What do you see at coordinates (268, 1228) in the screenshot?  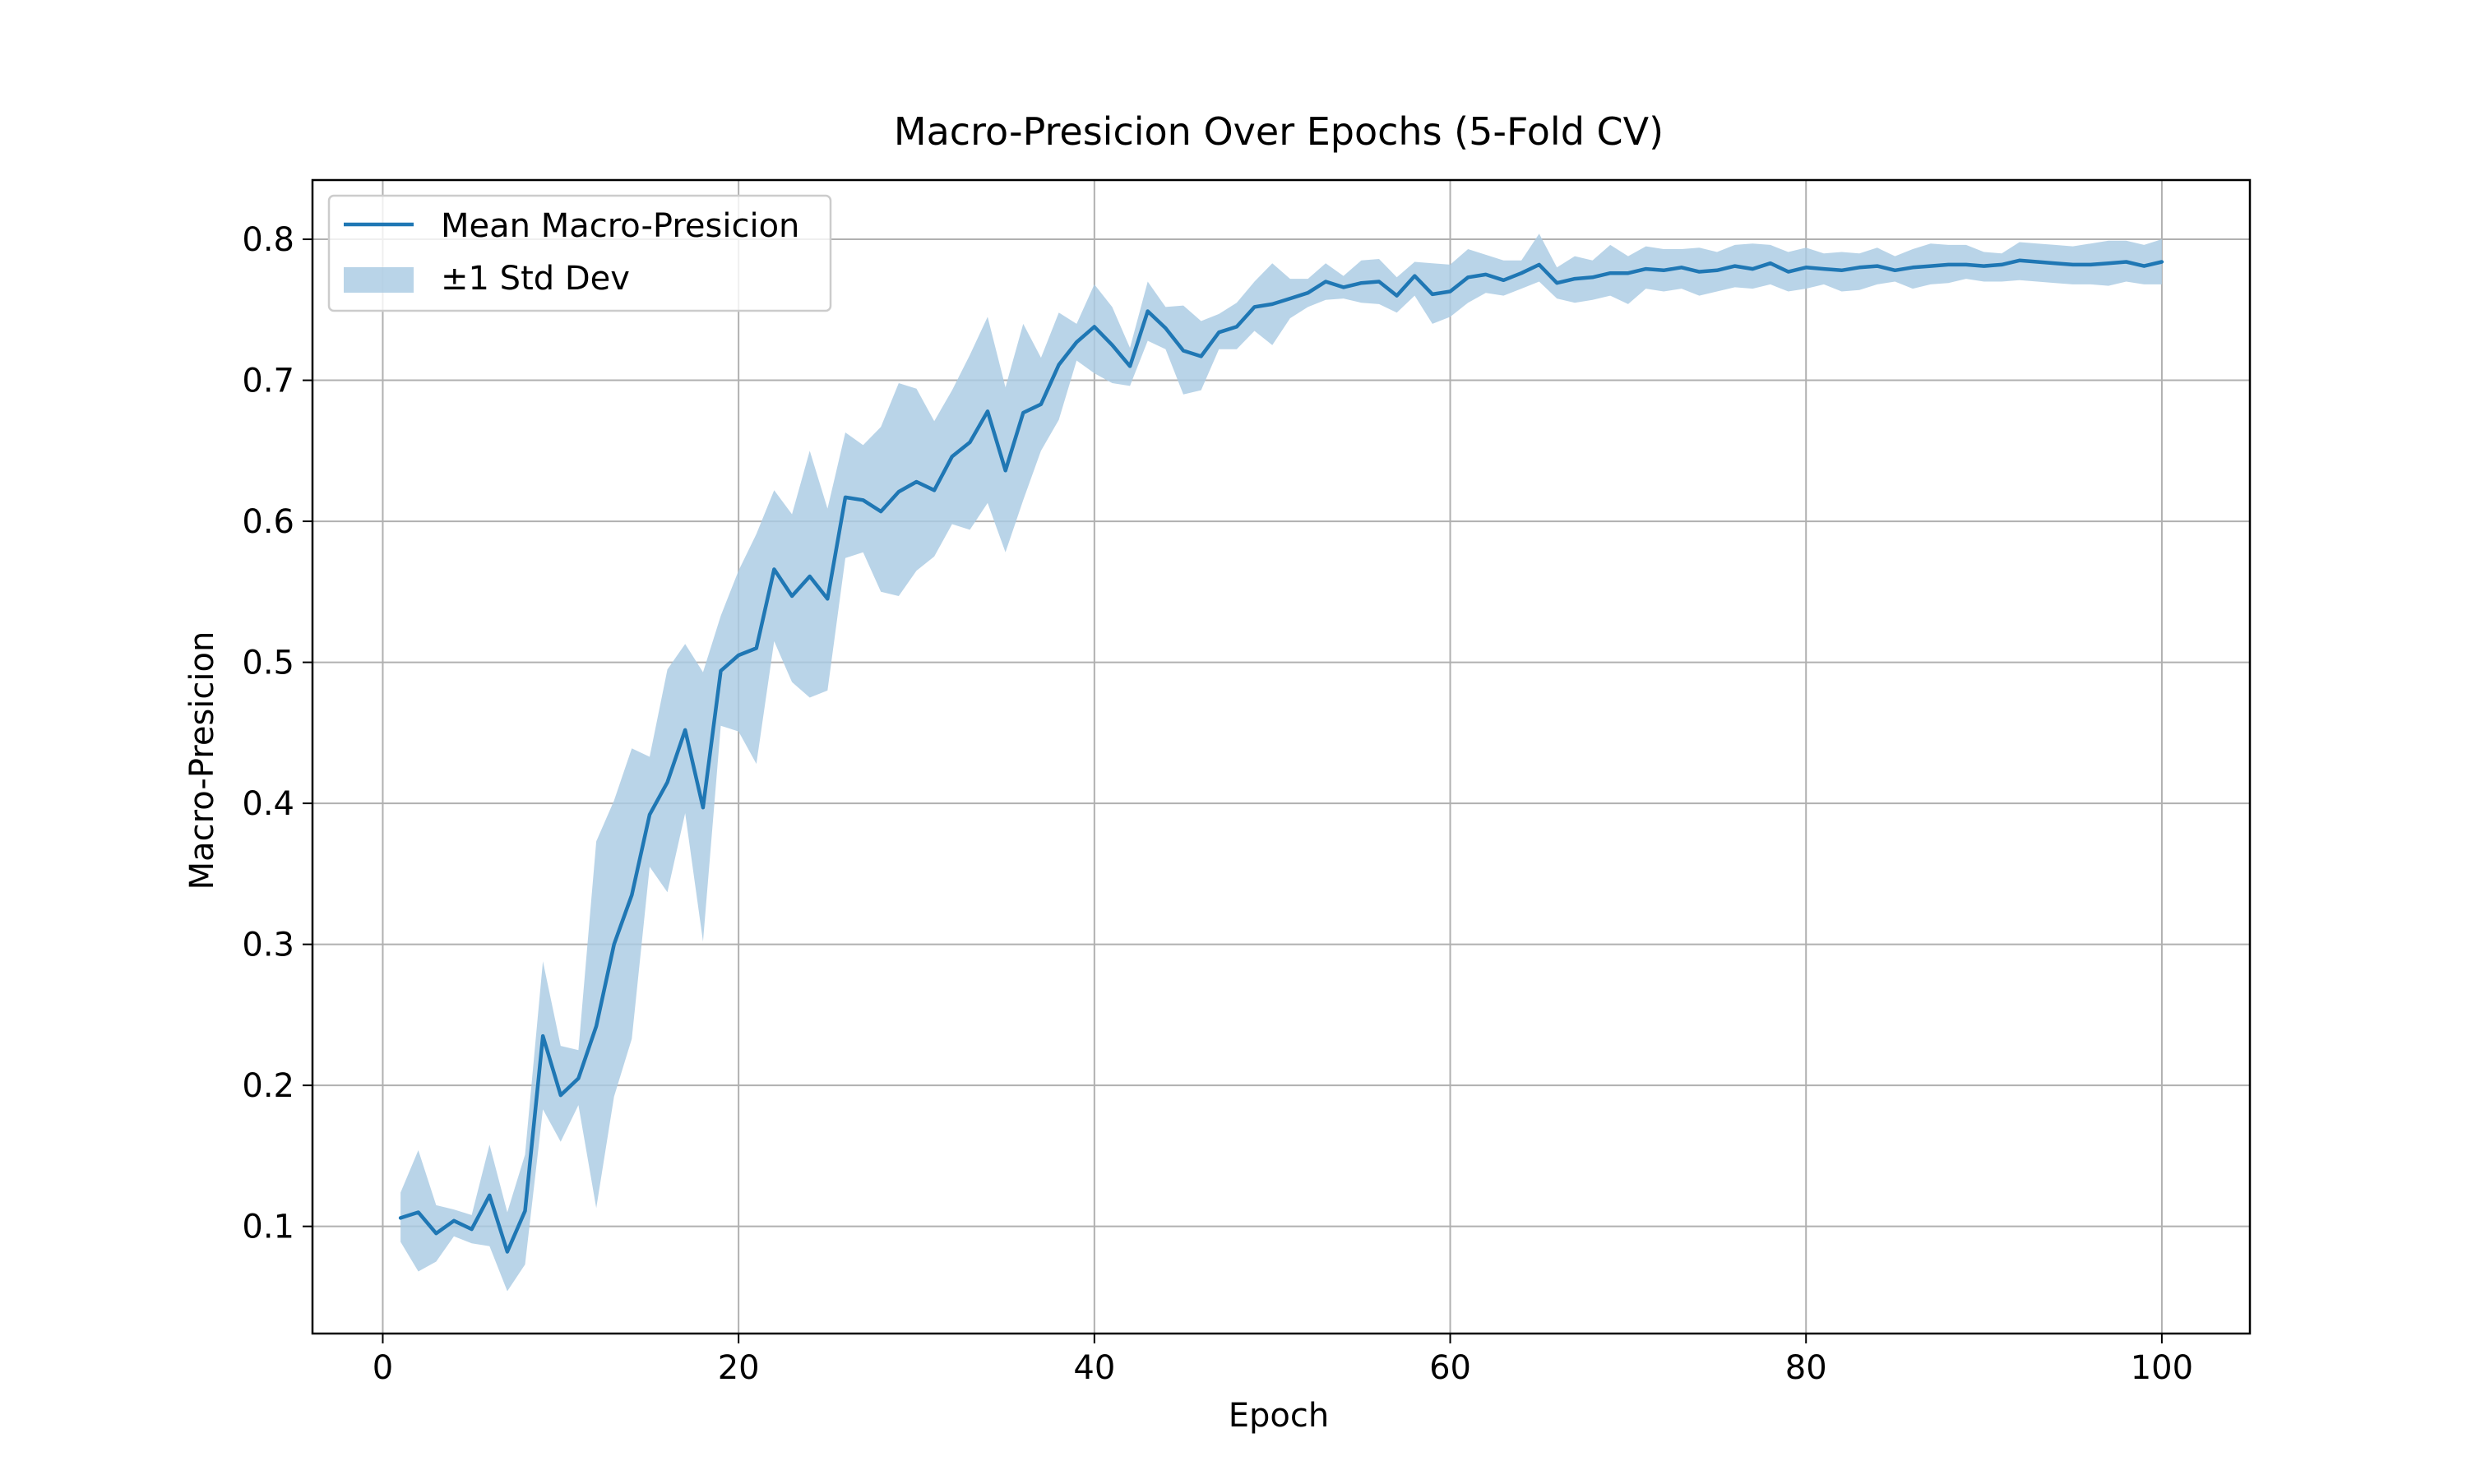 I see `y-tick-label: 0.1` at bounding box center [268, 1228].